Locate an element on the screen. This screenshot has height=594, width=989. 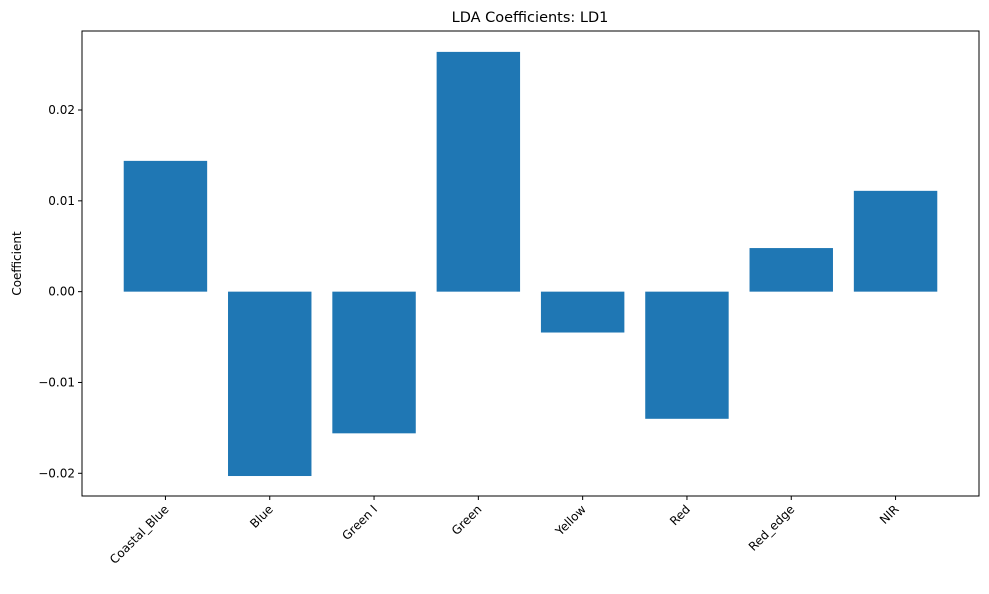
bar-green is located at coordinates (478, 171).